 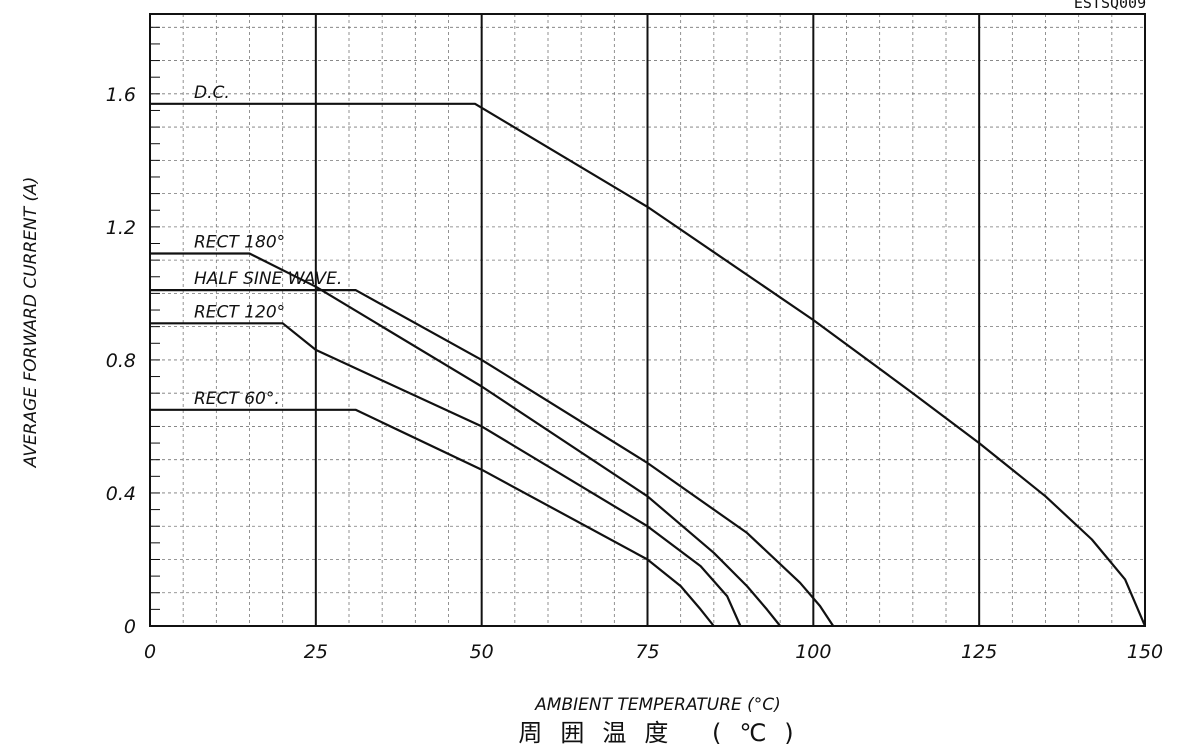 What do you see at coordinates (813, 652) in the screenshot?
I see `x-tick-label: 100` at bounding box center [813, 652].